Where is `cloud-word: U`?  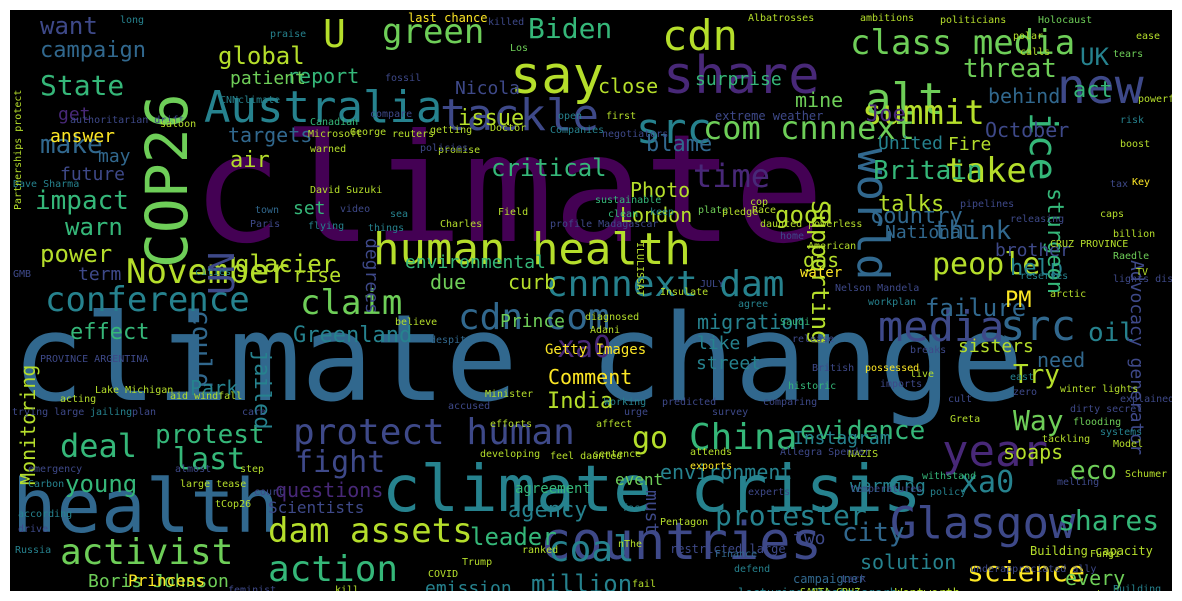 cloud-word: U is located at coordinates (334, 34).